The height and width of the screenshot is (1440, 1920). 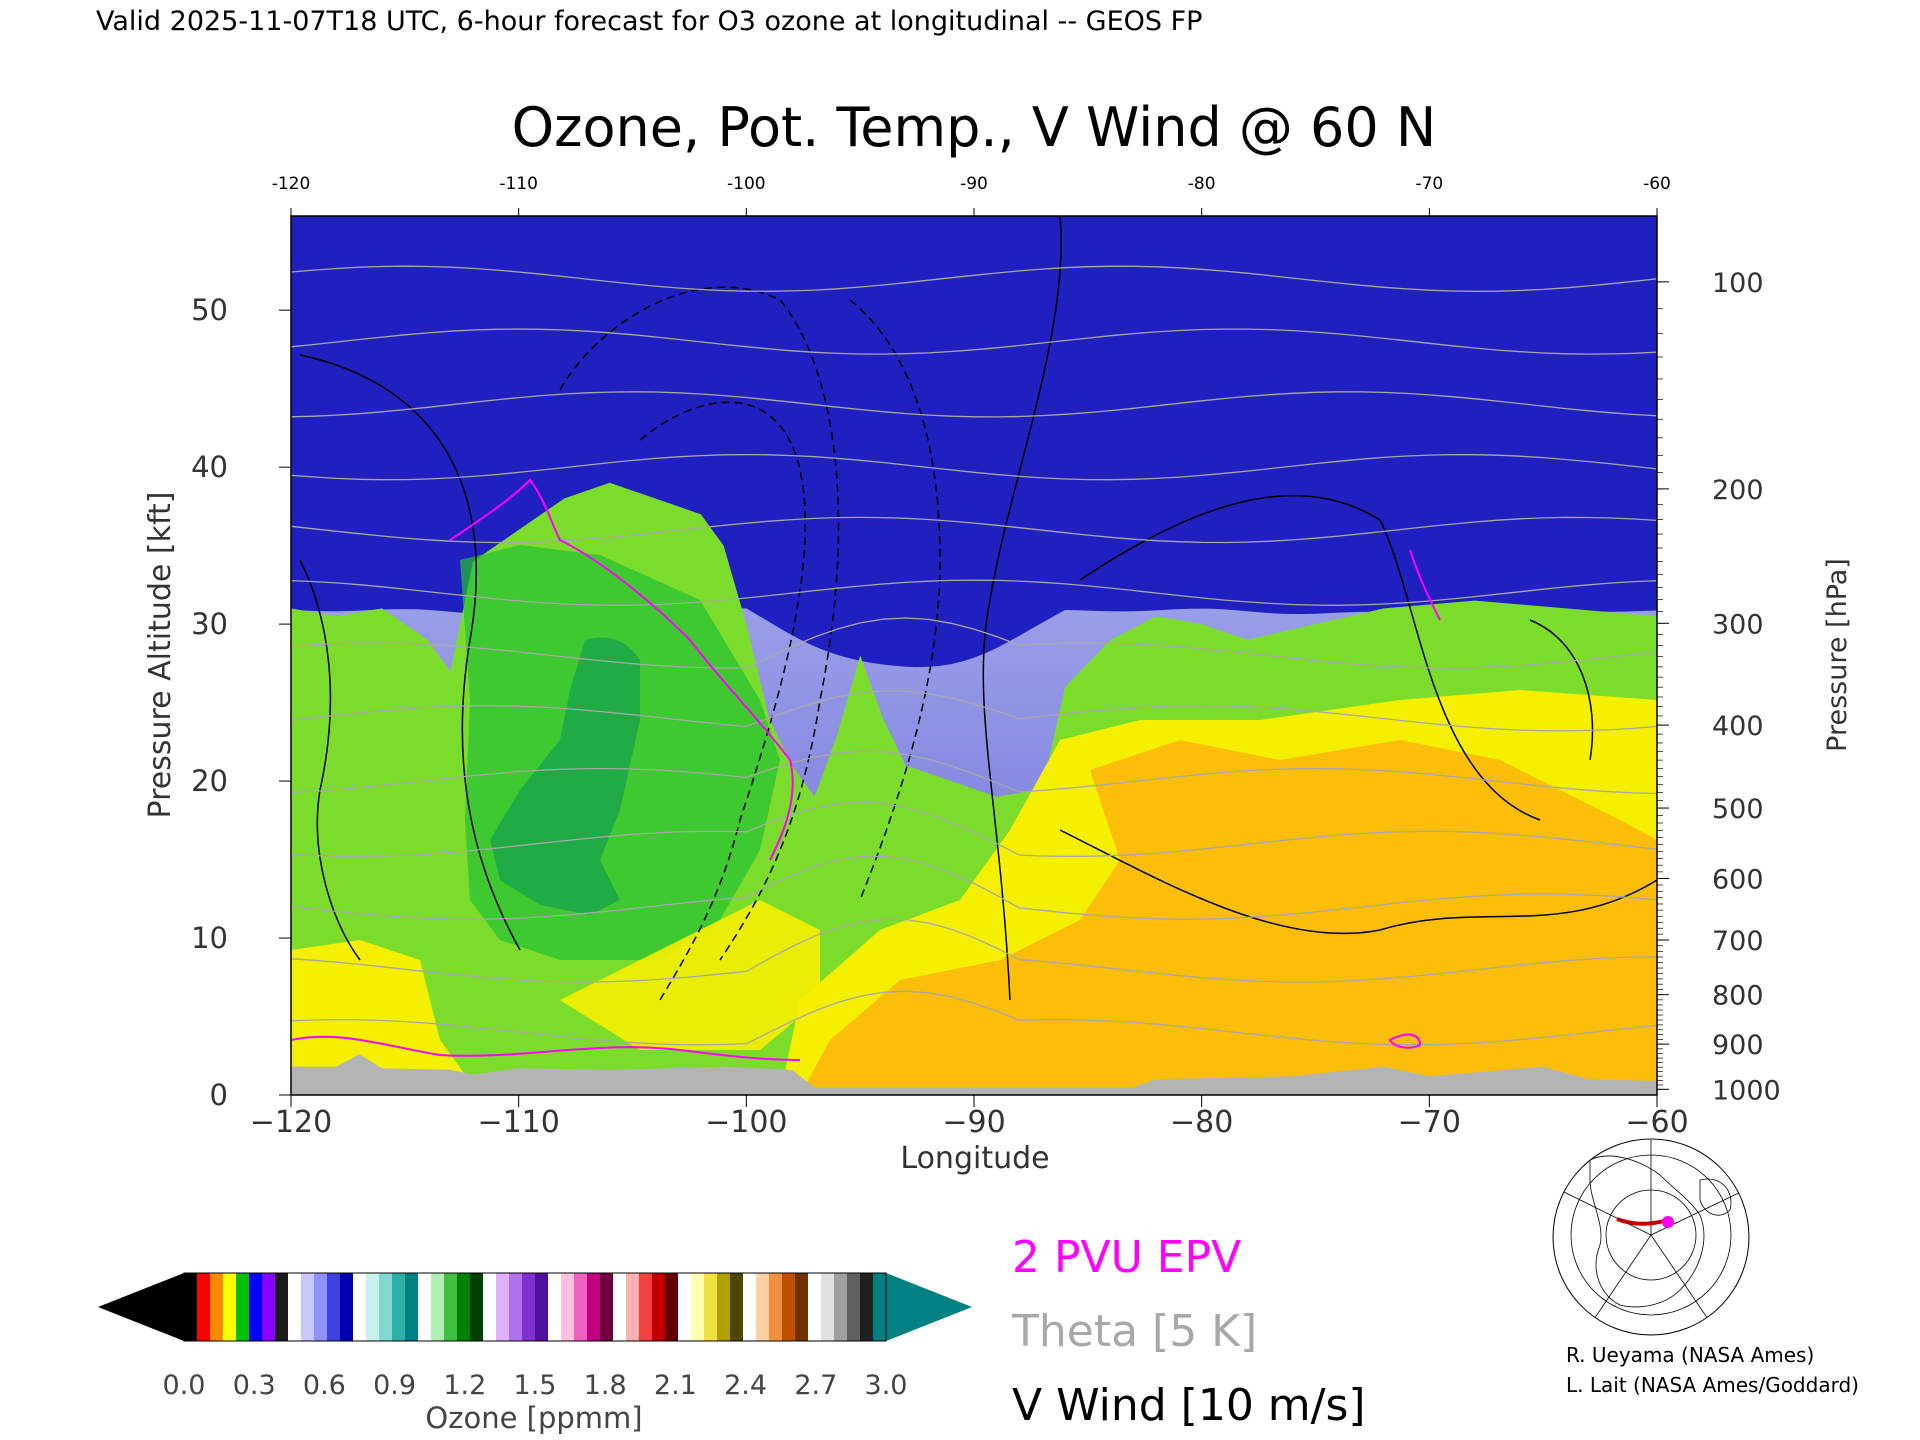 What do you see at coordinates (746, 1122) in the screenshot?
I see `x-tick-label: −100` at bounding box center [746, 1122].